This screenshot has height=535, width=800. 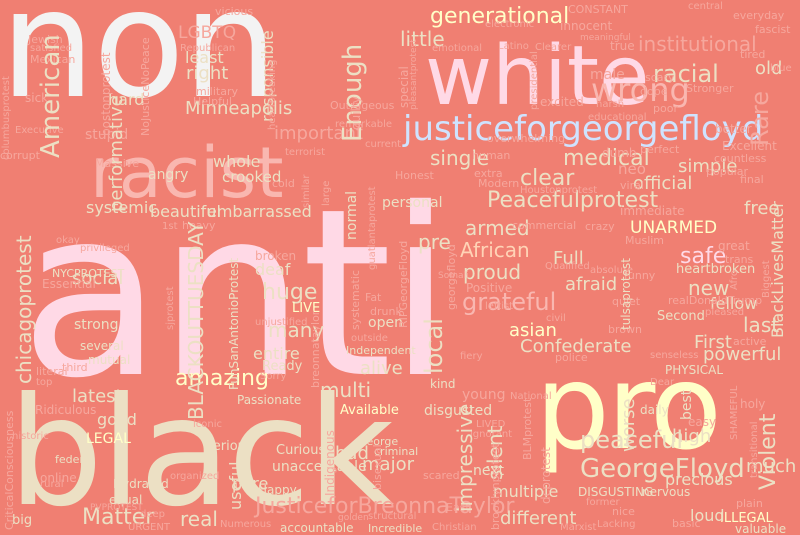 What do you see at coordinates (623, 511) in the screenshot?
I see `word-nice: nice` at bounding box center [623, 511].